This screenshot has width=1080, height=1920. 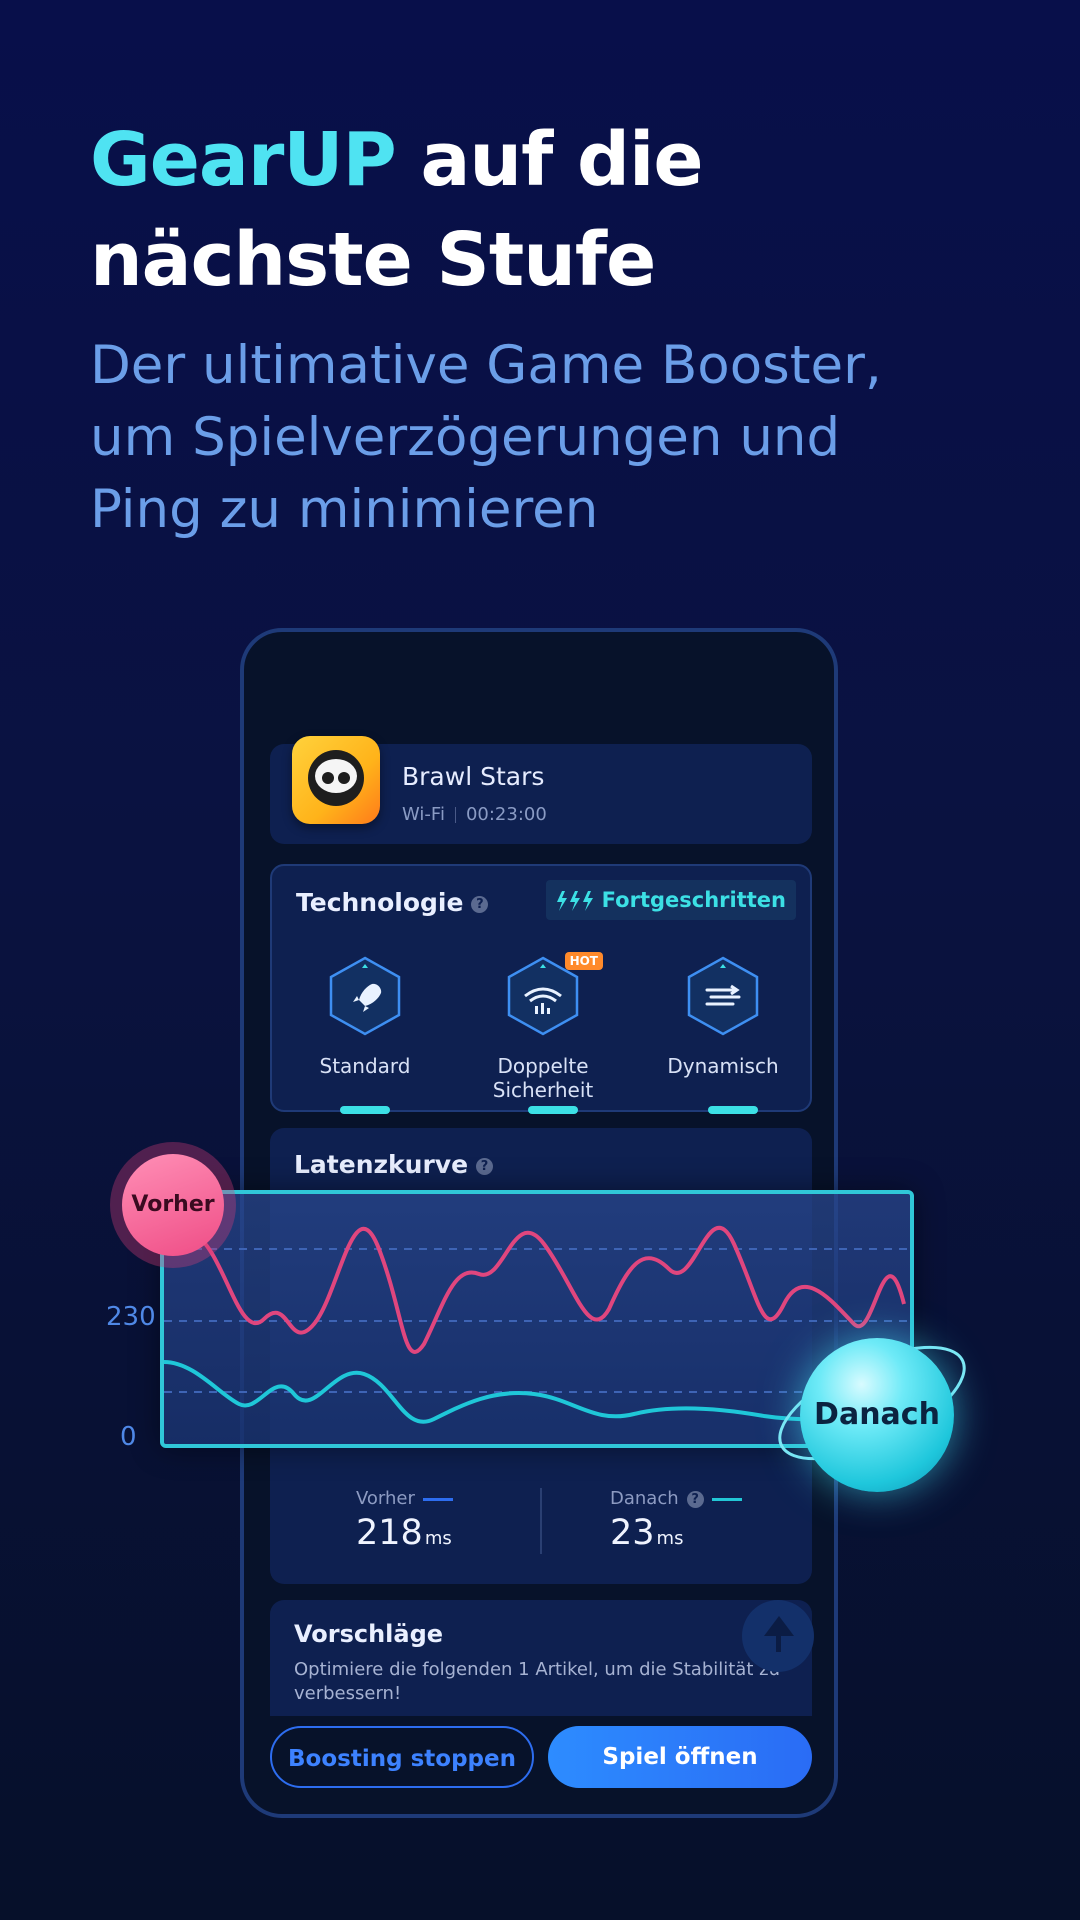 I want to click on tech-option-standard: Standard, so click(x=365, y=1017).